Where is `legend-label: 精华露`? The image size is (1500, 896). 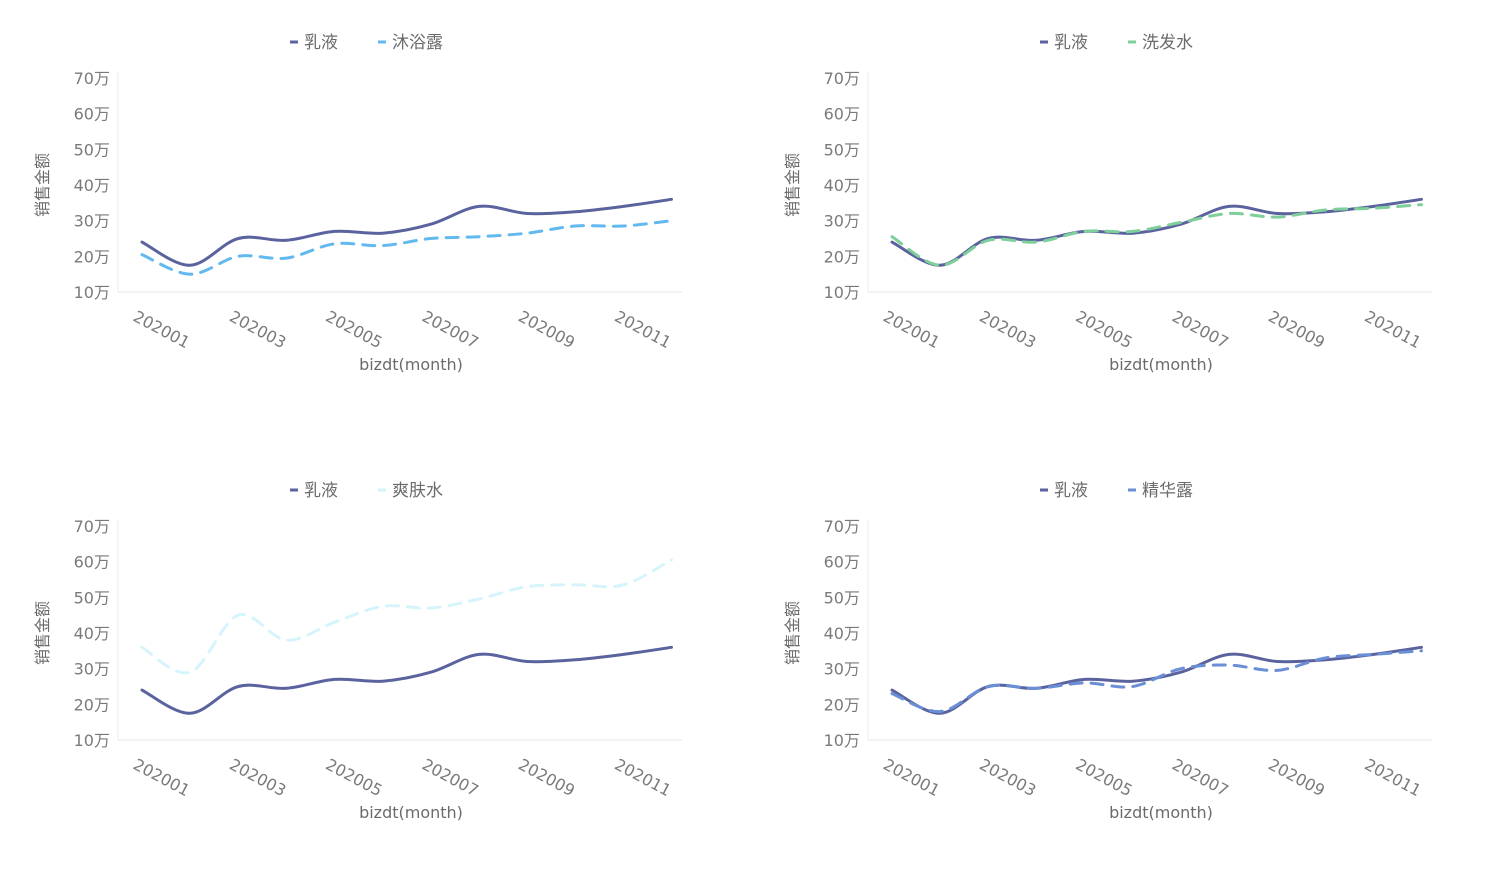 legend-label: 精华露 is located at coordinates (1167, 491).